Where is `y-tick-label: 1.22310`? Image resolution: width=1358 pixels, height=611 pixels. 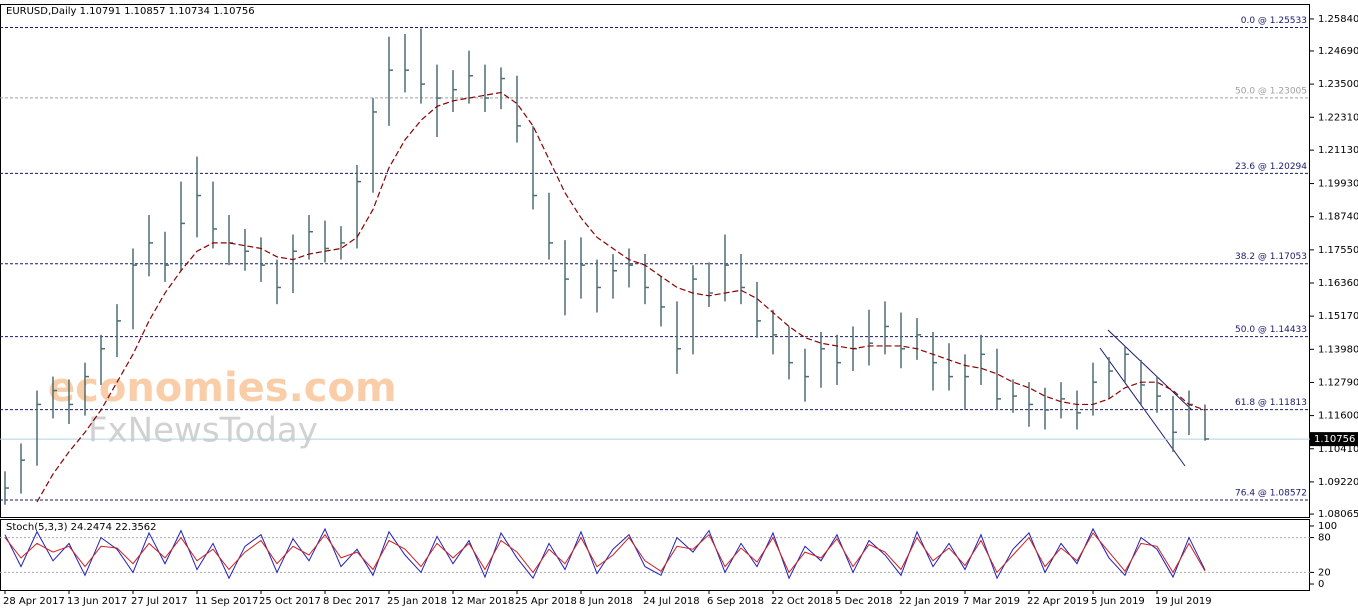
y-tick-label: 1.22310 is located at coordinates (1338, 117).